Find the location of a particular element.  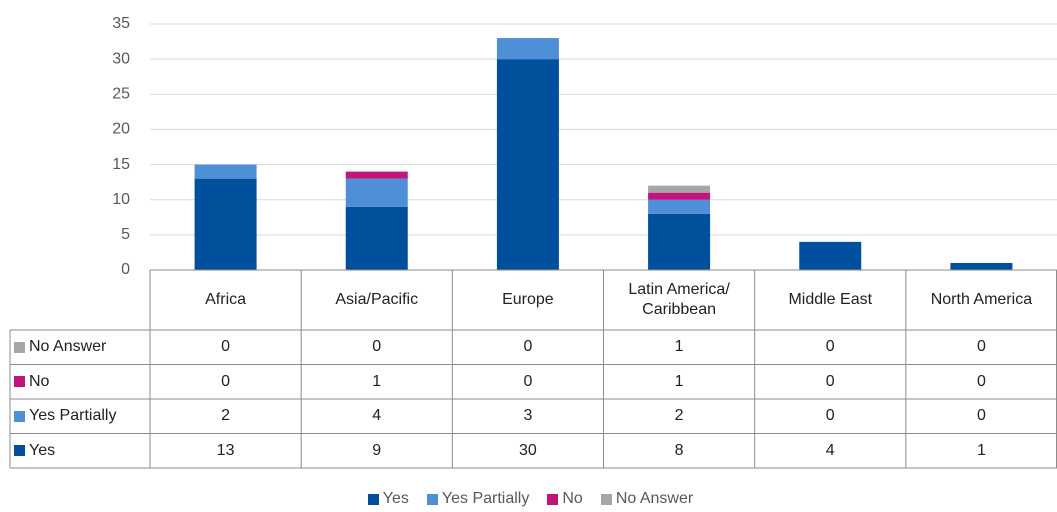

y-tick-label: 30 is located at coordinates (121, 58).